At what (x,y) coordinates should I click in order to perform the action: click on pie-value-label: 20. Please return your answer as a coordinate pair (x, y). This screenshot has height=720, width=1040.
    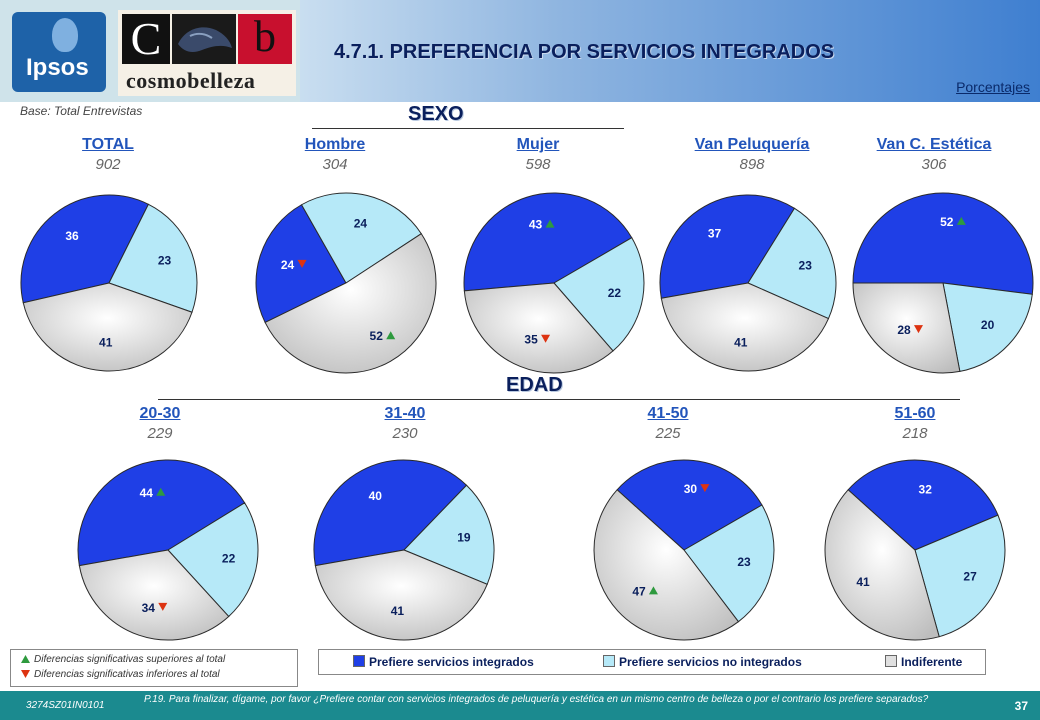
    Looking at the image, I should click on (988, 325).